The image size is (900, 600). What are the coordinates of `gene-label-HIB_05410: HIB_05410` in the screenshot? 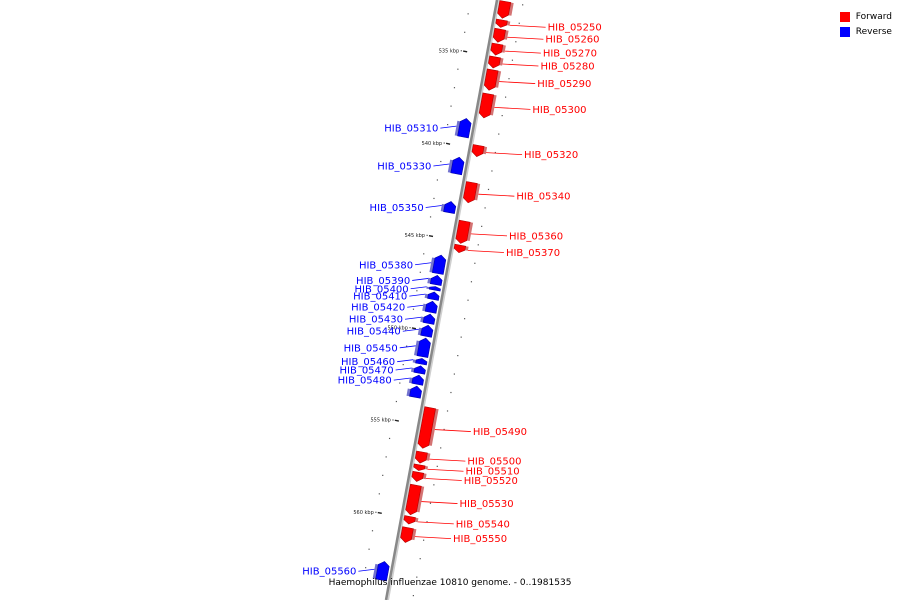 It's located at (380, 297).